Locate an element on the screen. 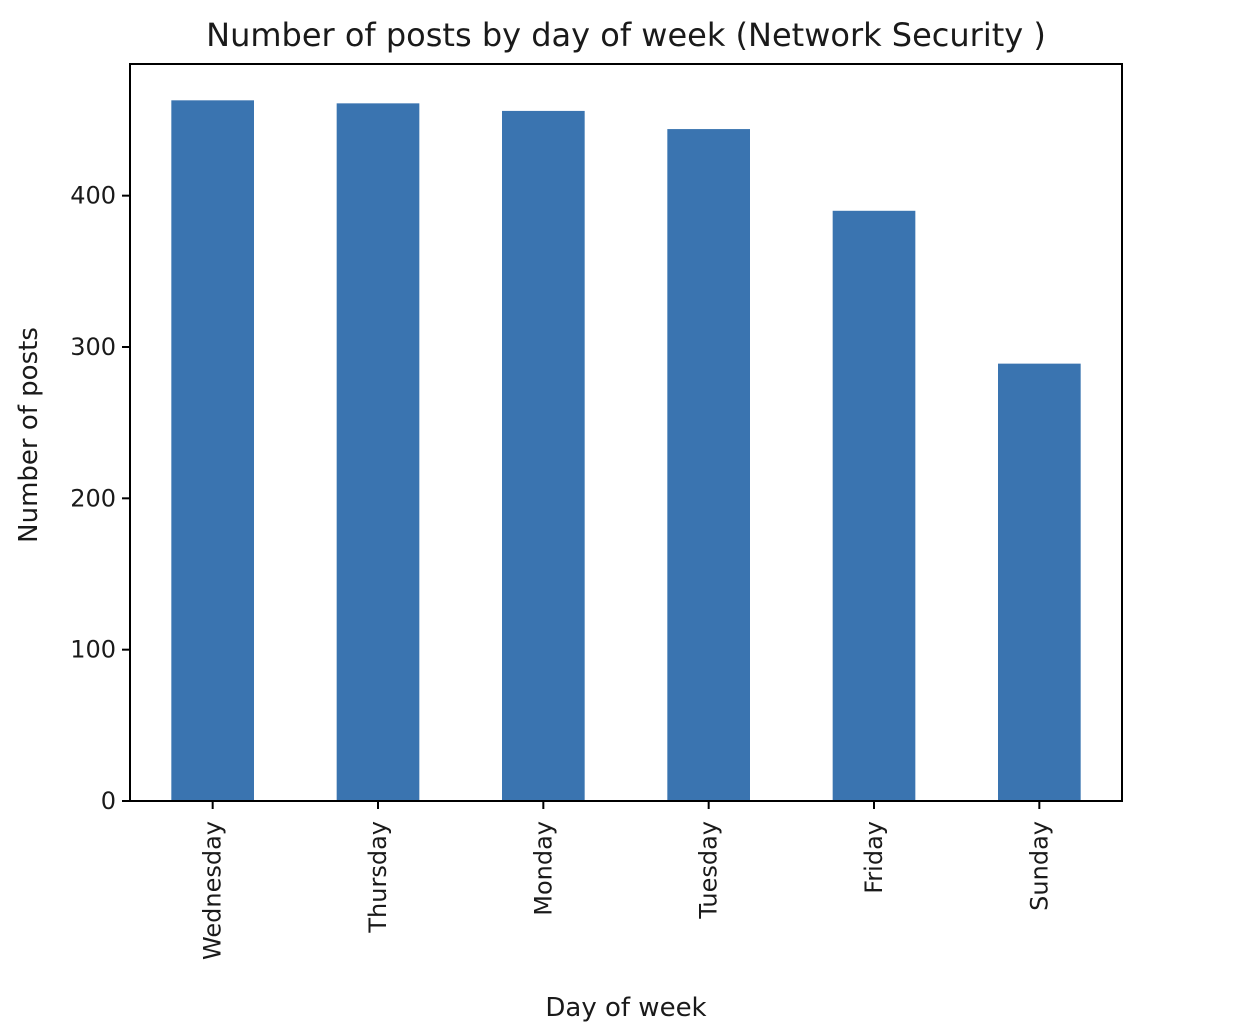  bar-friday is located at coordinates (874, 506).